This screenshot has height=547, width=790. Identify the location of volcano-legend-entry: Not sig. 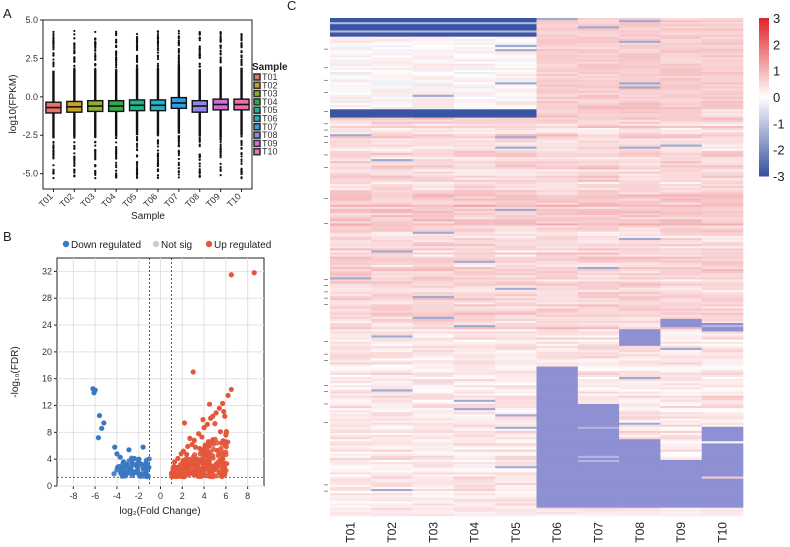
(176, 245).